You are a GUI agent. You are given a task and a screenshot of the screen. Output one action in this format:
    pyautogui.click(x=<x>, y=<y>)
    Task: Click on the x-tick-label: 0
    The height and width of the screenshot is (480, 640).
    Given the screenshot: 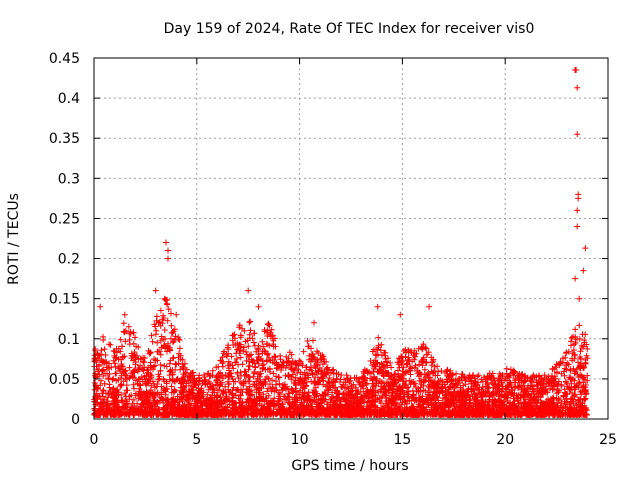 What is the action you would take?
    pyautogui.click(x=94, y=440)
    